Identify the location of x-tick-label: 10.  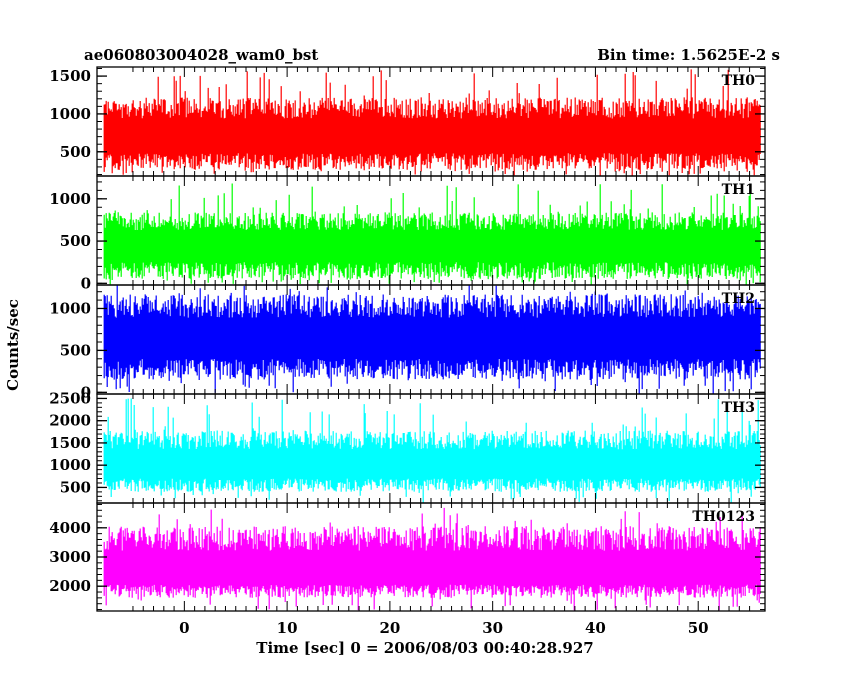
(287, 628).